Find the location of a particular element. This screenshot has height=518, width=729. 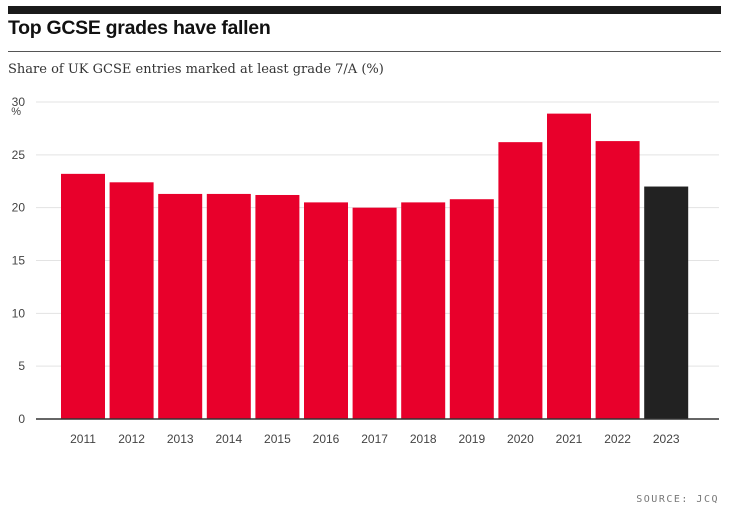

x-tick-label: 2021 is located at coordinates (569, 439).